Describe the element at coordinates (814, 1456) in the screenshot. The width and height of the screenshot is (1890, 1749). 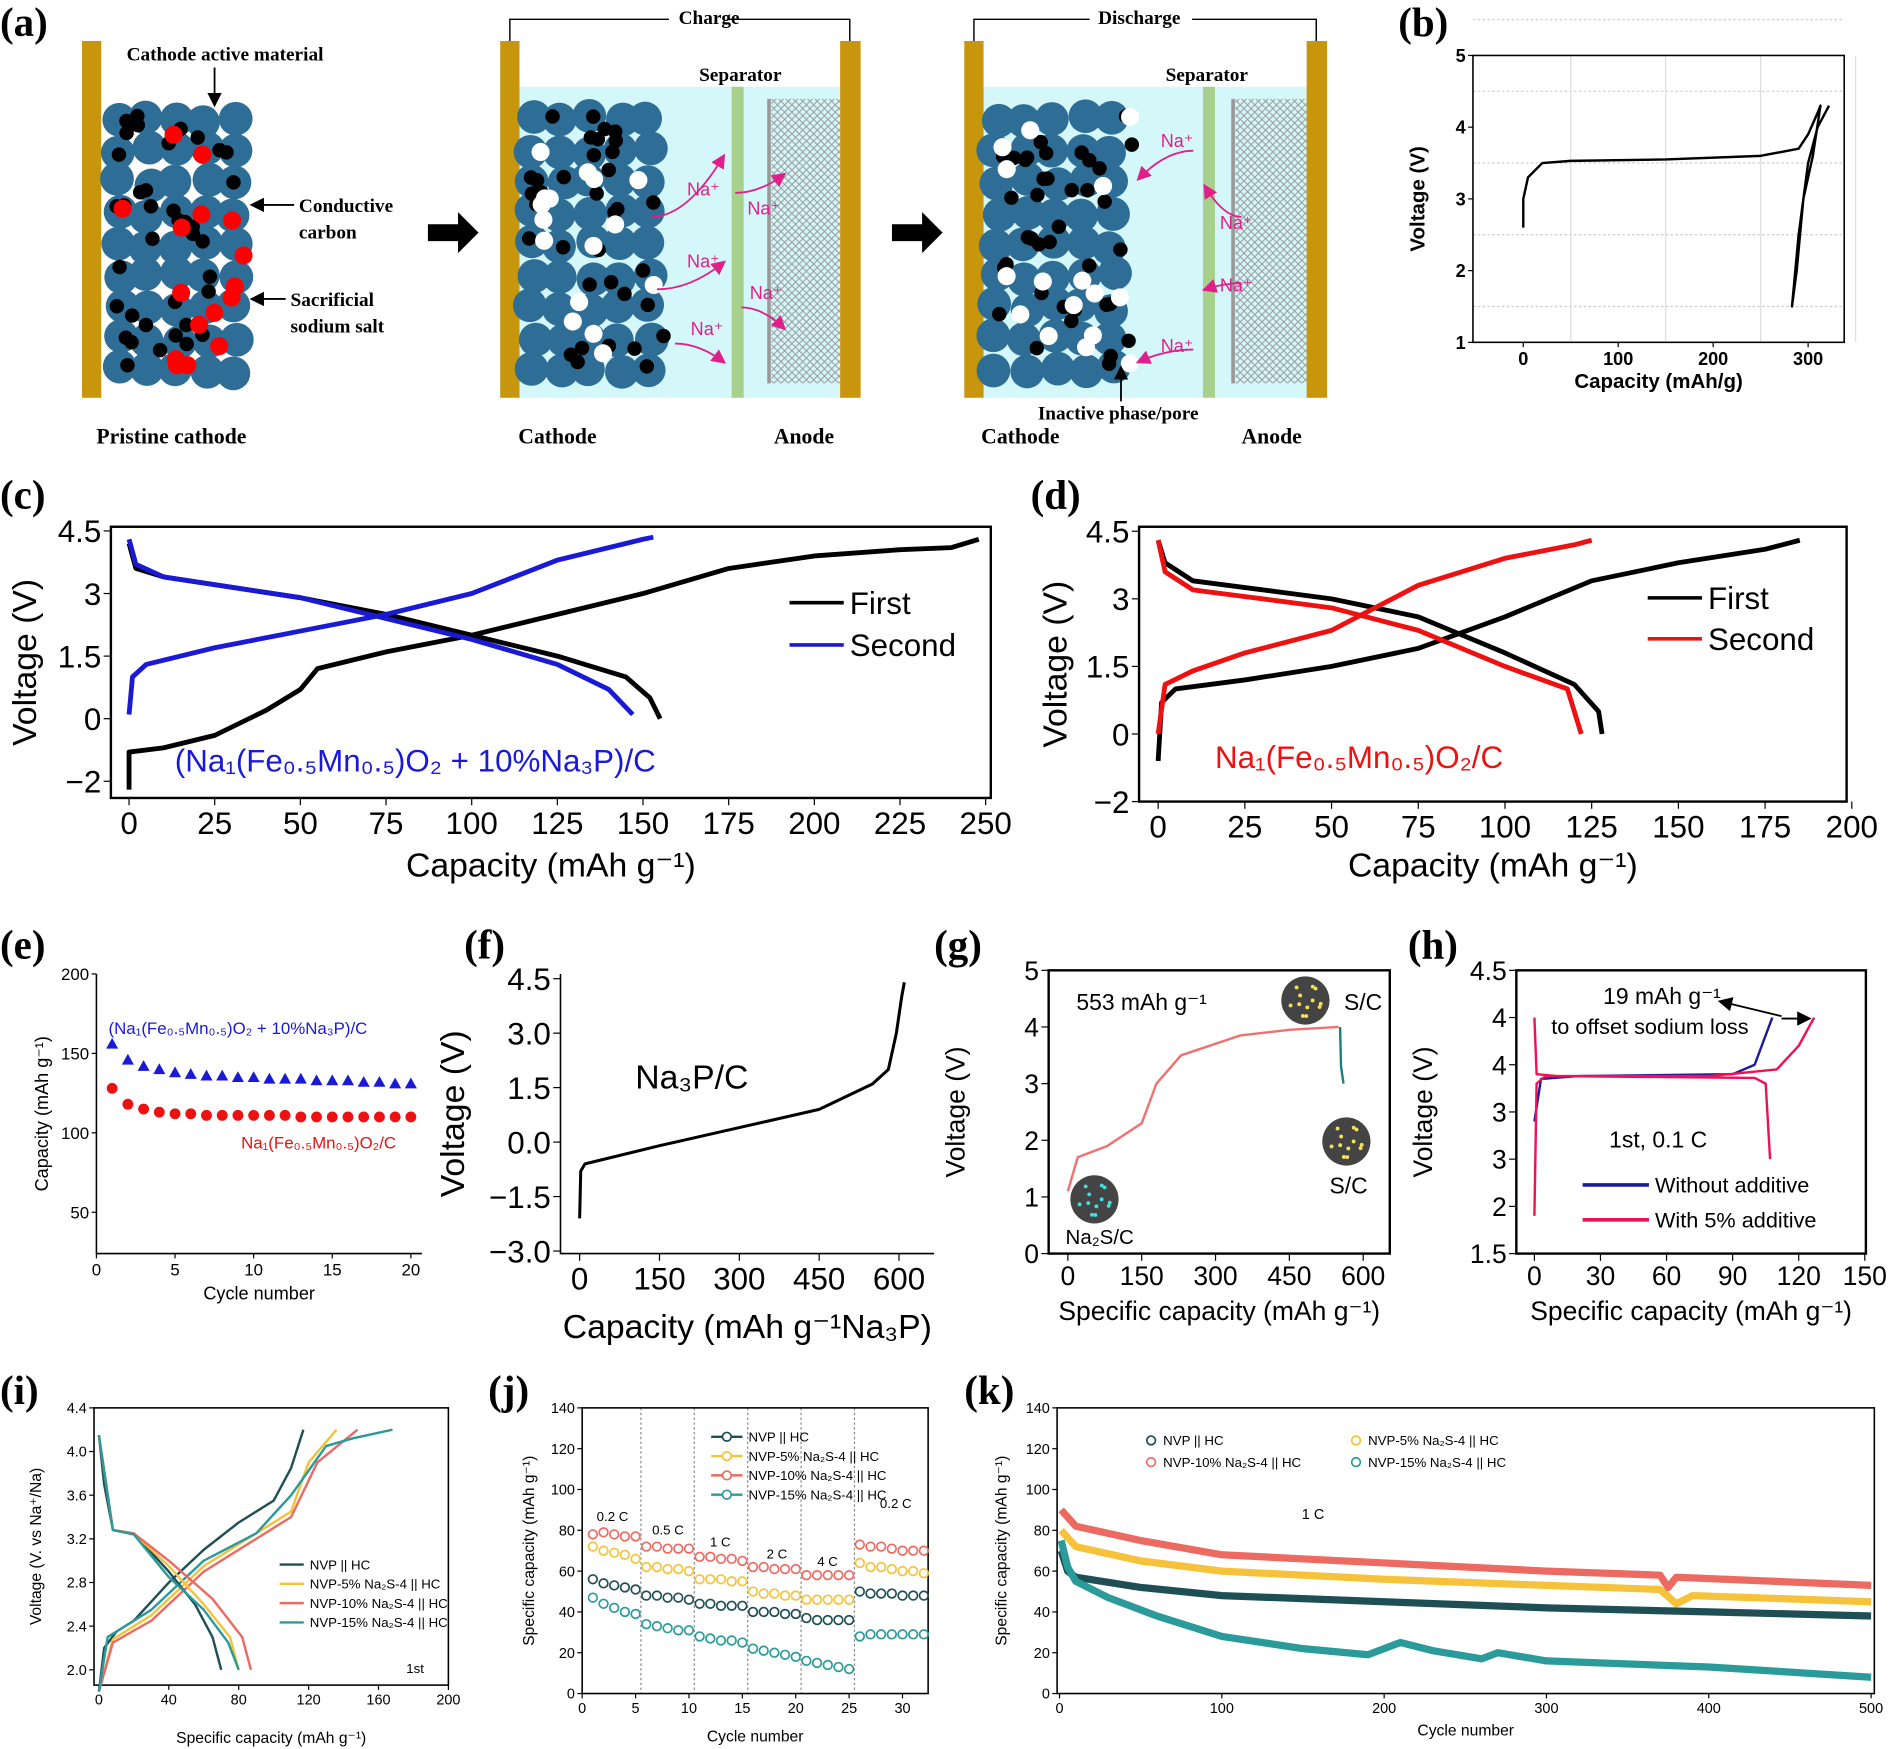
I see `legend-label: NVP-5% Na₂S-4 || HC` at that location.